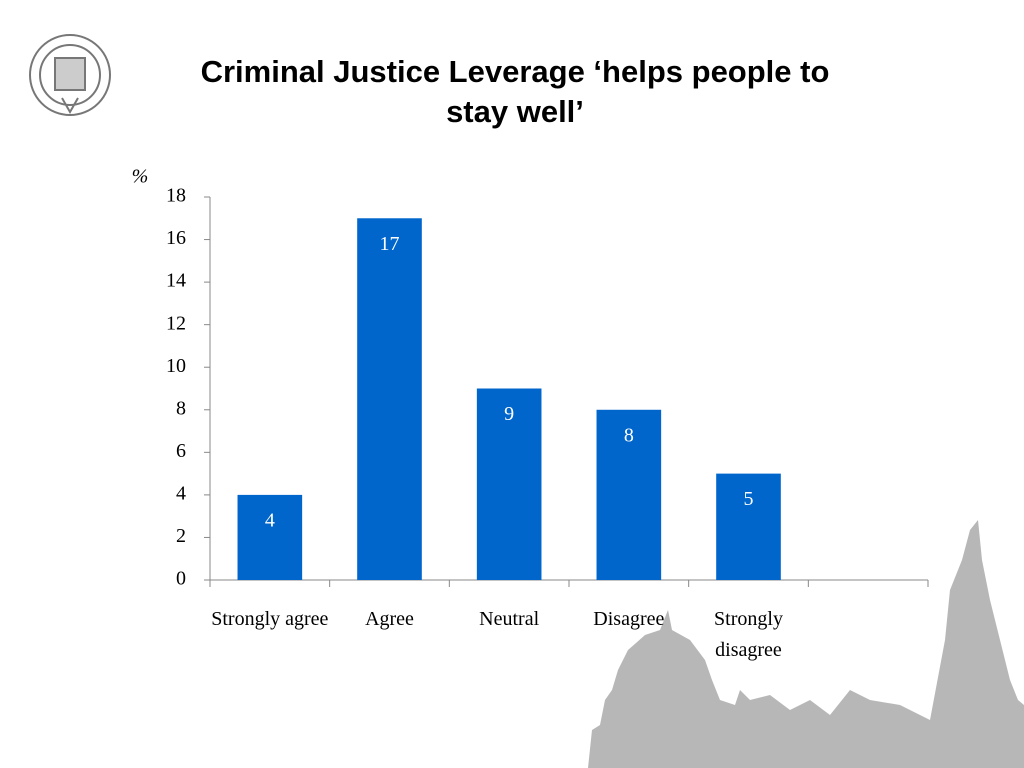 Image resolution: width=1024 pixels, height=768 pixels. I want to click on y-tick-label: 16, so click(176, 238).